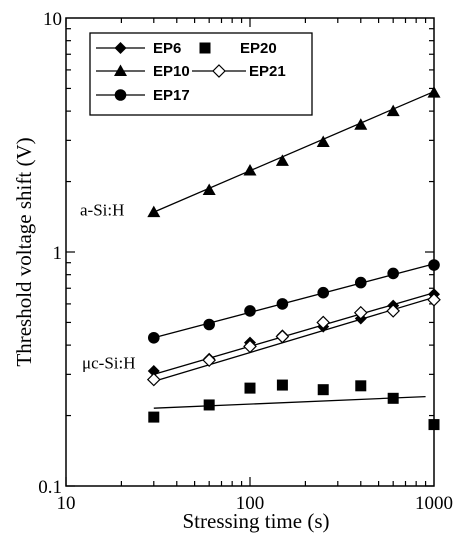 The height and width of the screenshot is (533, 463). What do you see at coordinates (258, 48) in the screenshot?
I see `legend-label-ep20: EP20` at bounding box center [258, 48].